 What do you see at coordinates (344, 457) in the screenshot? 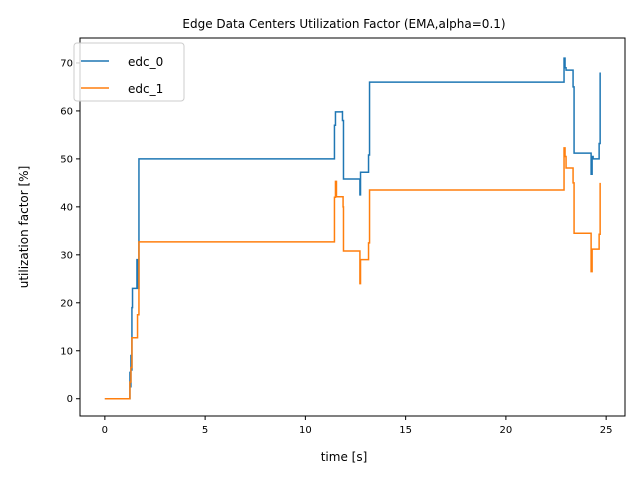
I see `x-axis-label: time [s]` at bounding box center [344, 457].